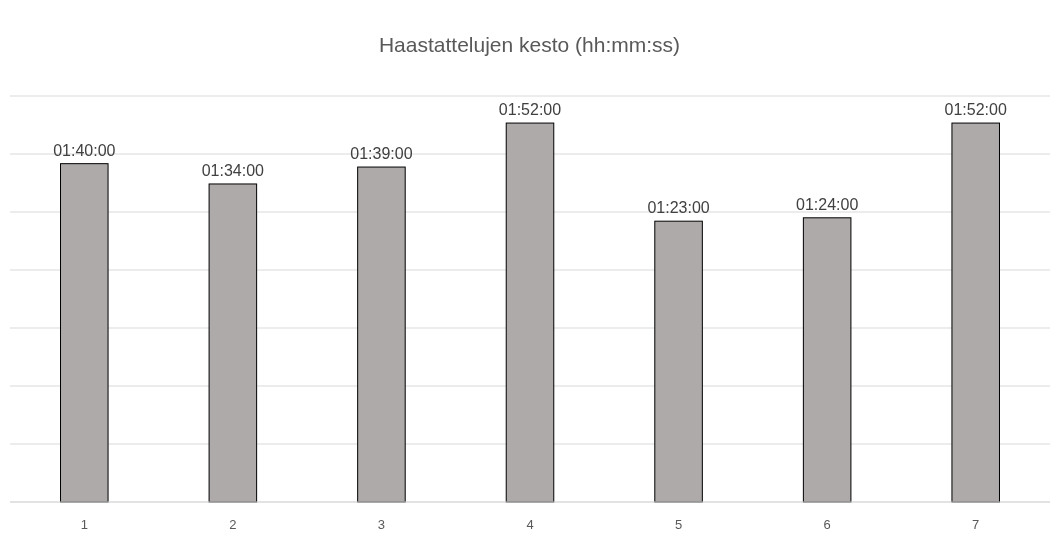 The height and width of the screenshot is (535, 1059). I want to click on data-label: 01:24:00, so click(827, 204).